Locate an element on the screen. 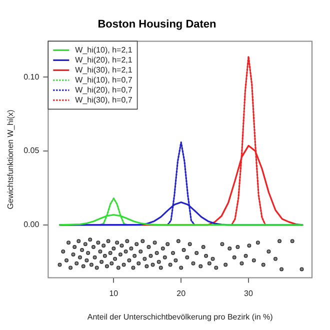 The width and height of the screenshot is (330, 330). legend-label: W_hi(20), h=0,7 is located at coordinates (104, 89).